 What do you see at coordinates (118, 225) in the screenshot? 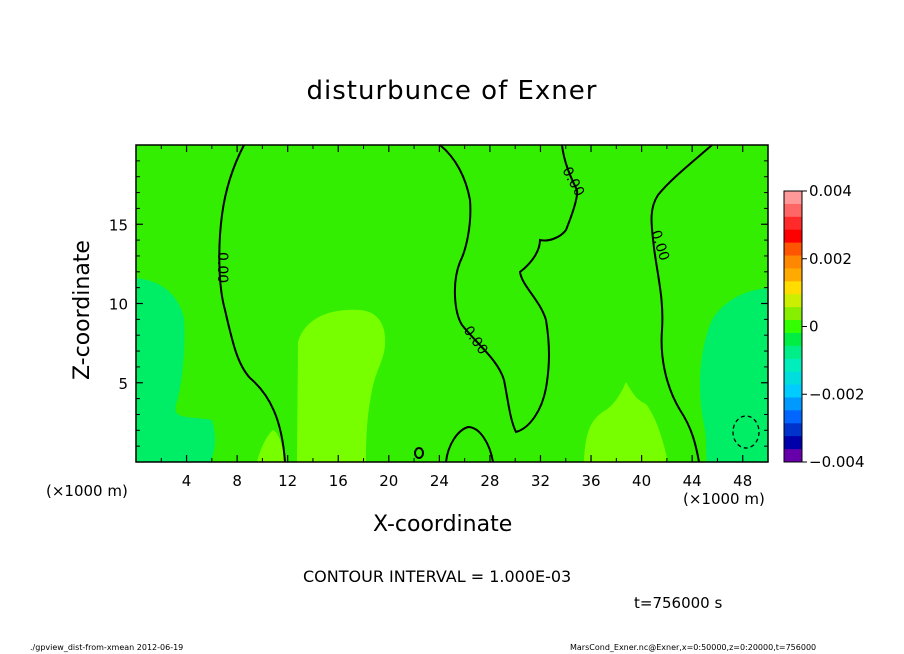
I see `y-tick-label: 15` at bounding box center [118, 225].